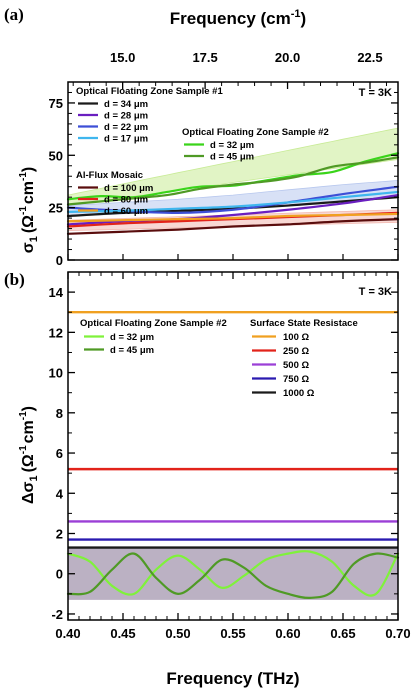  I want to click on panel-a-top-tick-label: 17.5, so click(204, 57).